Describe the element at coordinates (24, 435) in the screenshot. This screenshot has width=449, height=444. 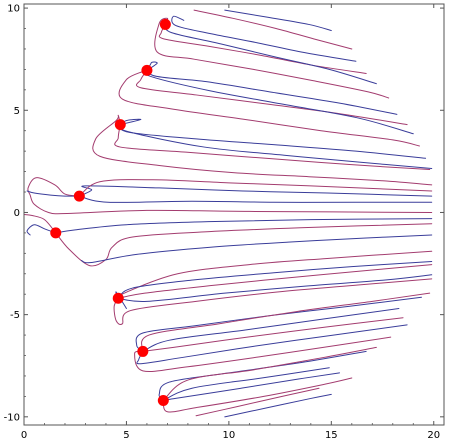
I see `x-tick-label-0: 0` at that location.